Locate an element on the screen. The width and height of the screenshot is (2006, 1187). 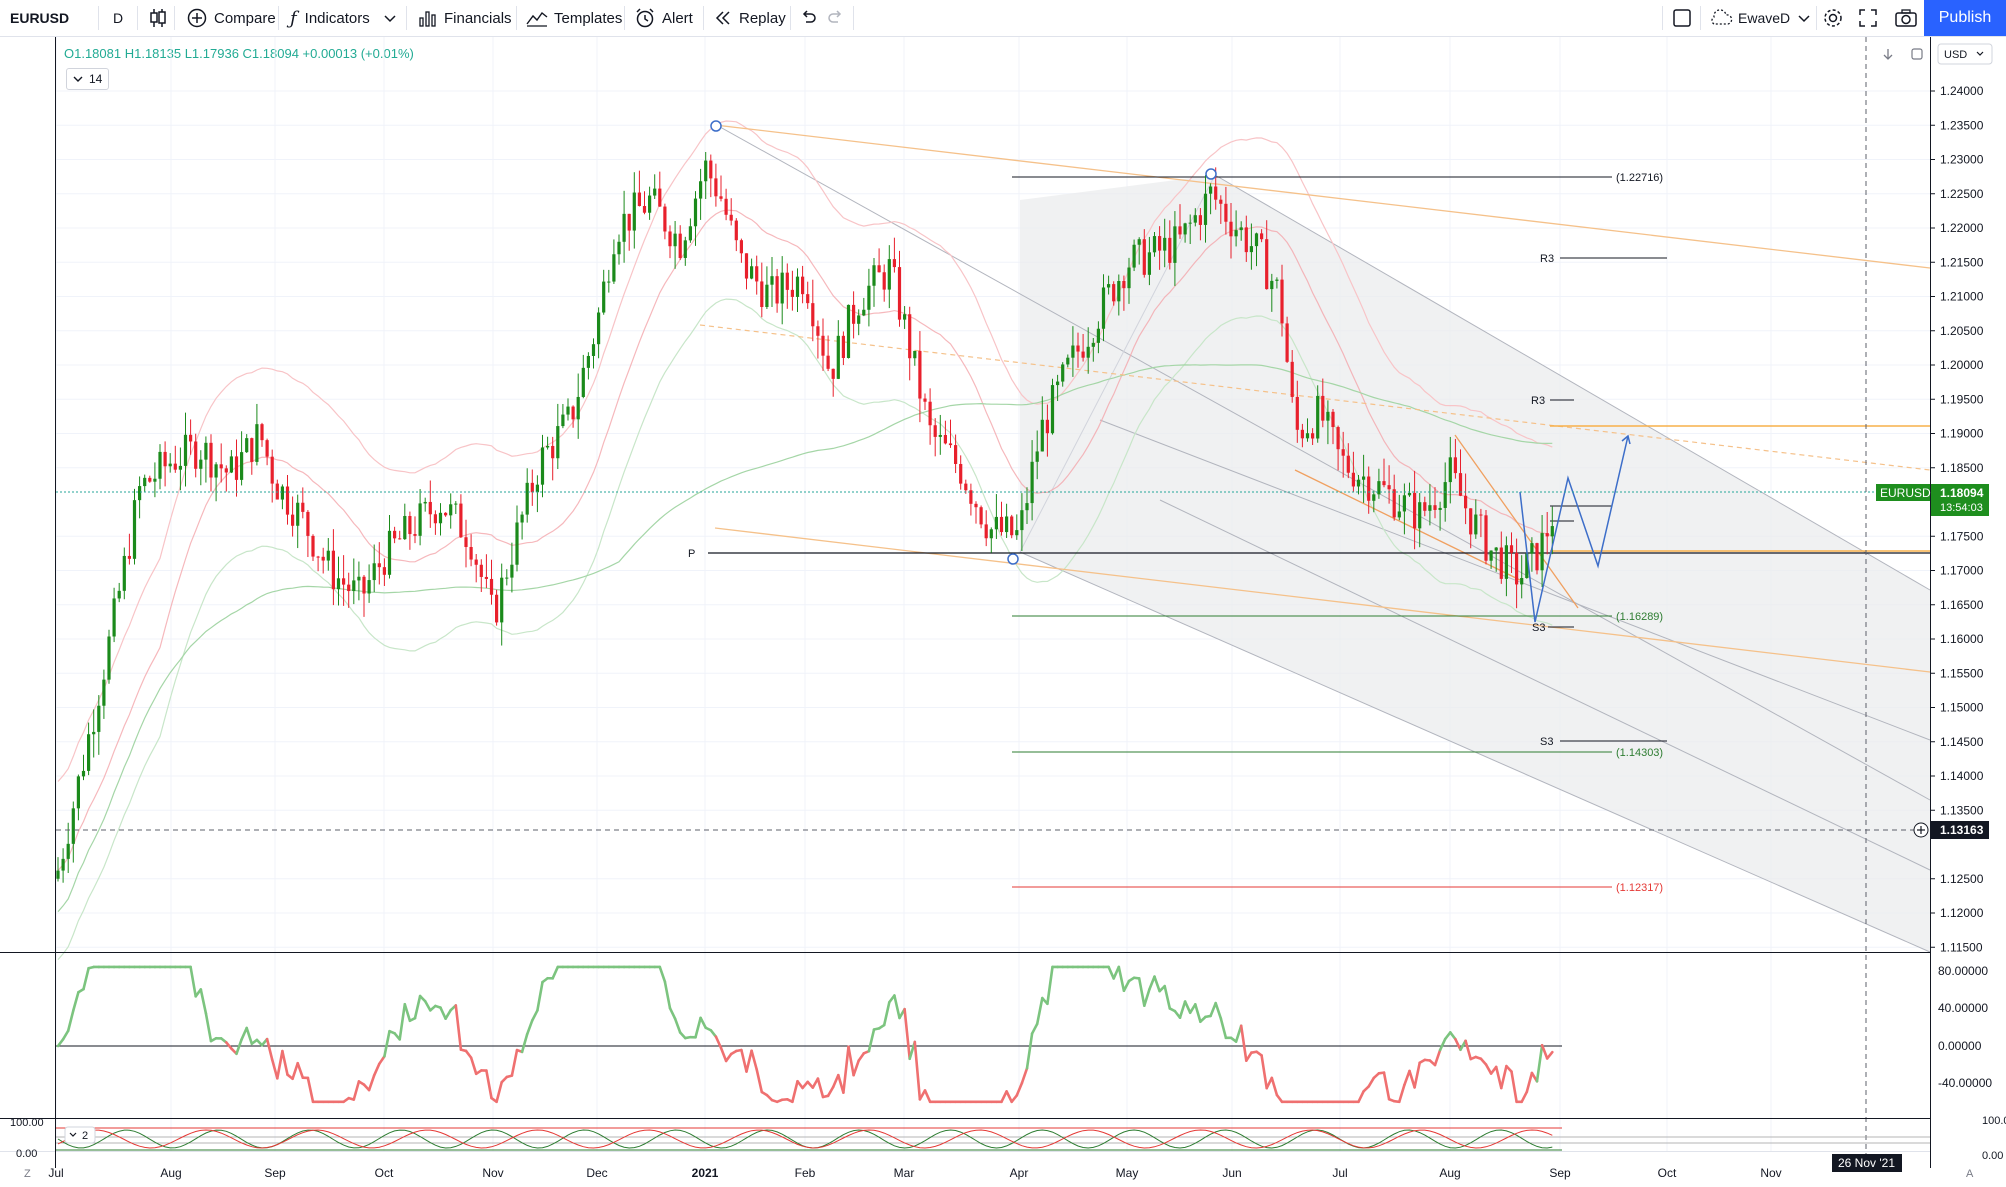
financials-button: Financials is located at coordinates (465, 18).